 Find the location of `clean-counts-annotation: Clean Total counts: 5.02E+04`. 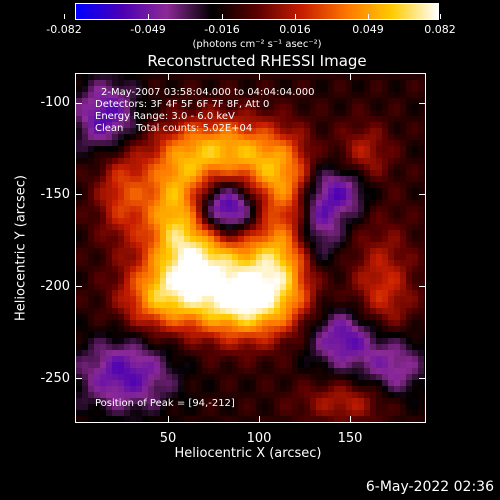

clean-counts-annotation: Clean Total counts: 5.02E+04 is located at coordinates (174, 128).